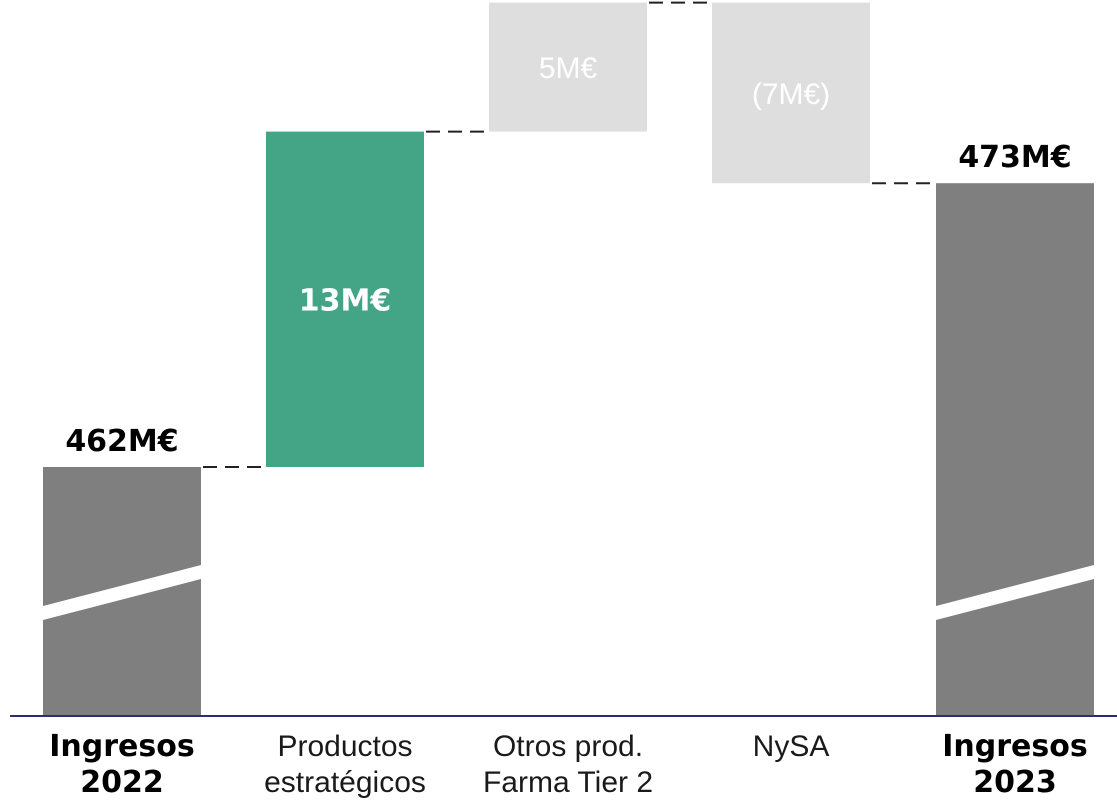 The height and width of the screenshot is (806, 1117). Describe the element at coordinates (568, 746) in the screenshot. I see `category-label: Otros prod.` at that location.